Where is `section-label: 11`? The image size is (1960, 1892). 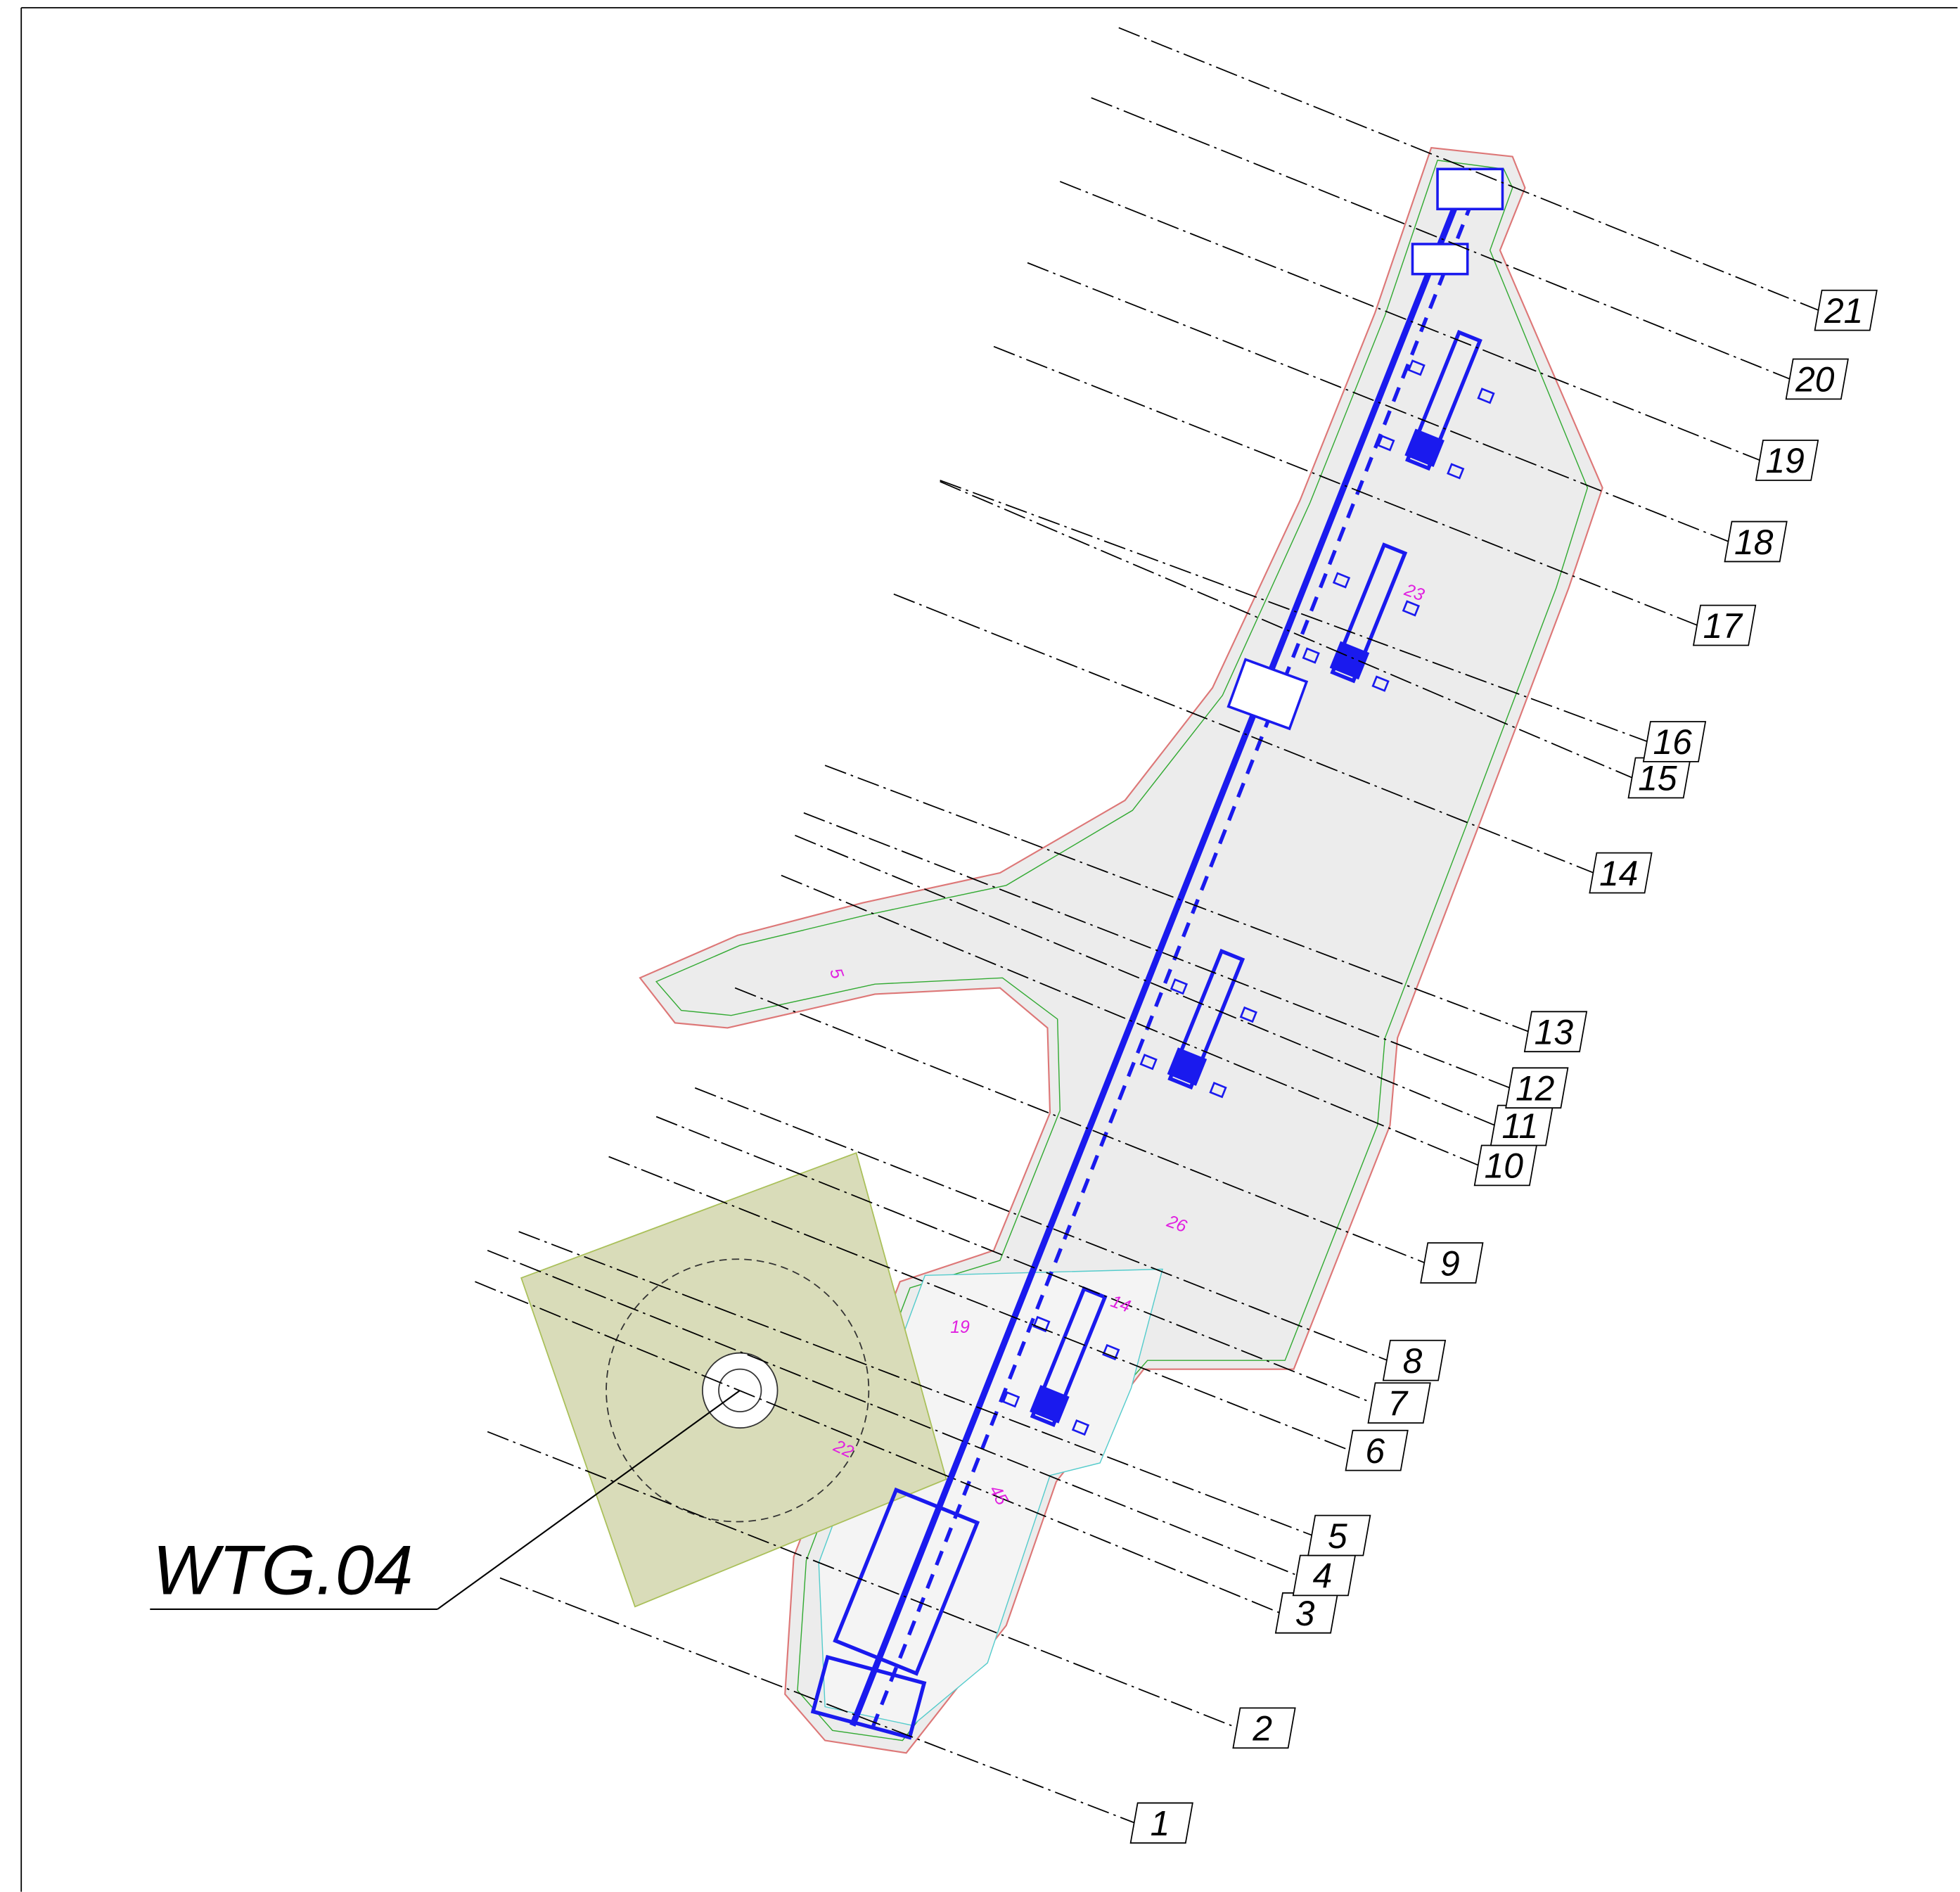 section-label: 11 is located at coordinates (1520, 1126).